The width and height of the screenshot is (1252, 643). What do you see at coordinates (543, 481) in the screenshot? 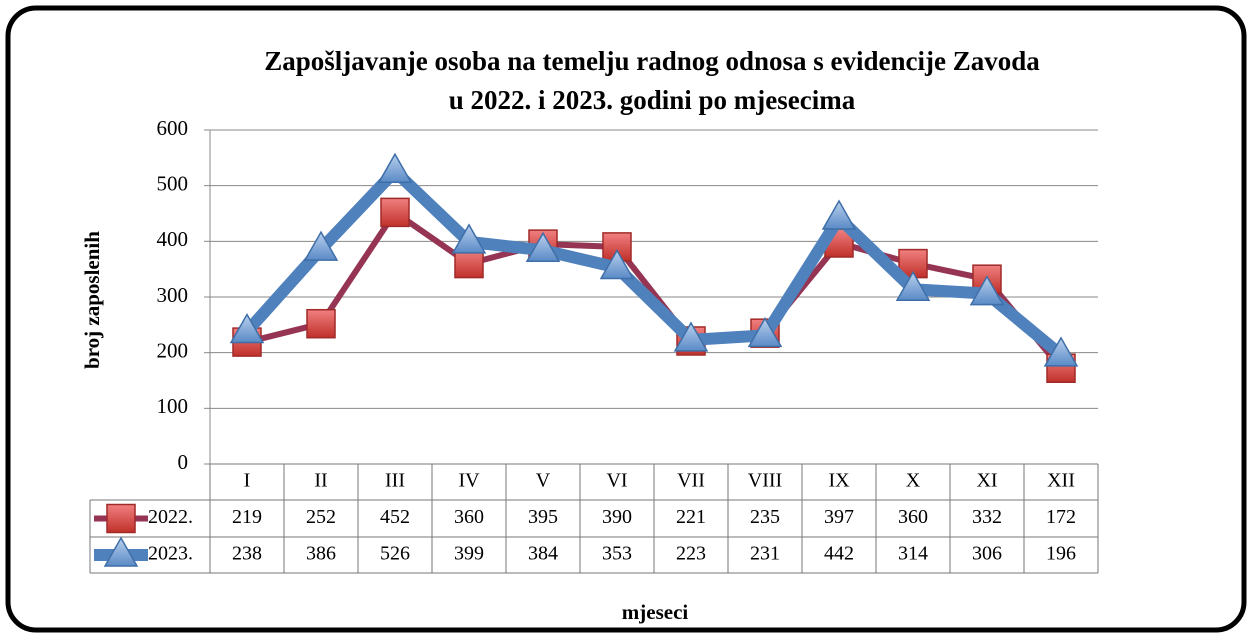
I see `x-tick-label: V` at bounding box center [543, 481].